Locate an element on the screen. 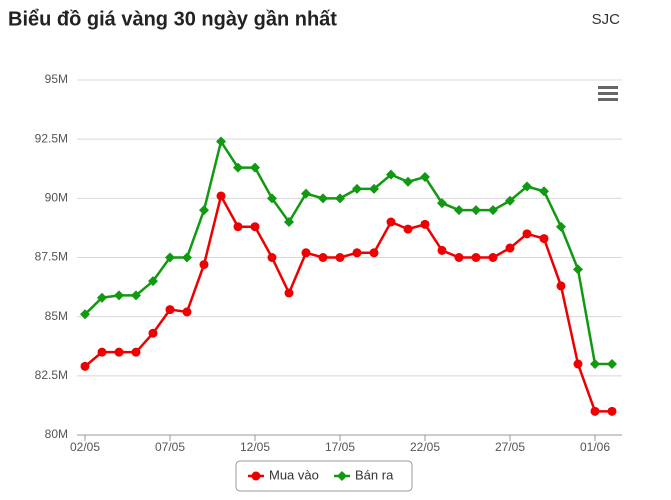  legend-box is located at coordinates (324, 476).